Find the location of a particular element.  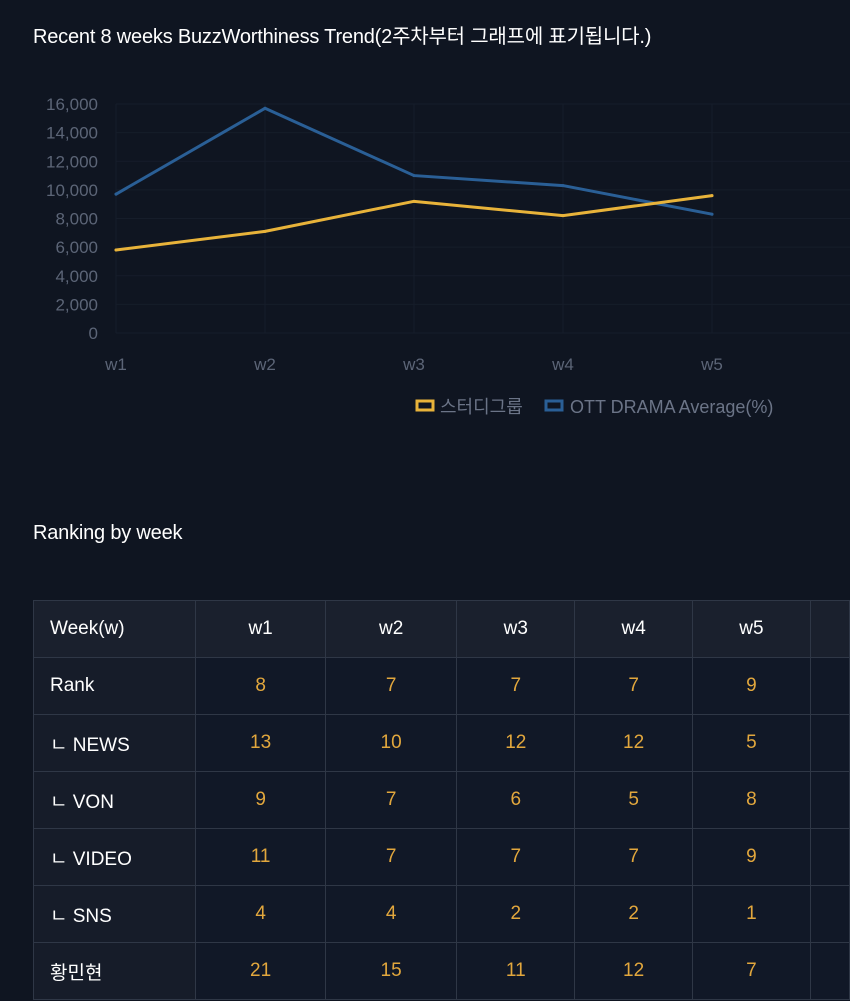

row-label: ㄴ SNS is located at coordinates (114, 914).